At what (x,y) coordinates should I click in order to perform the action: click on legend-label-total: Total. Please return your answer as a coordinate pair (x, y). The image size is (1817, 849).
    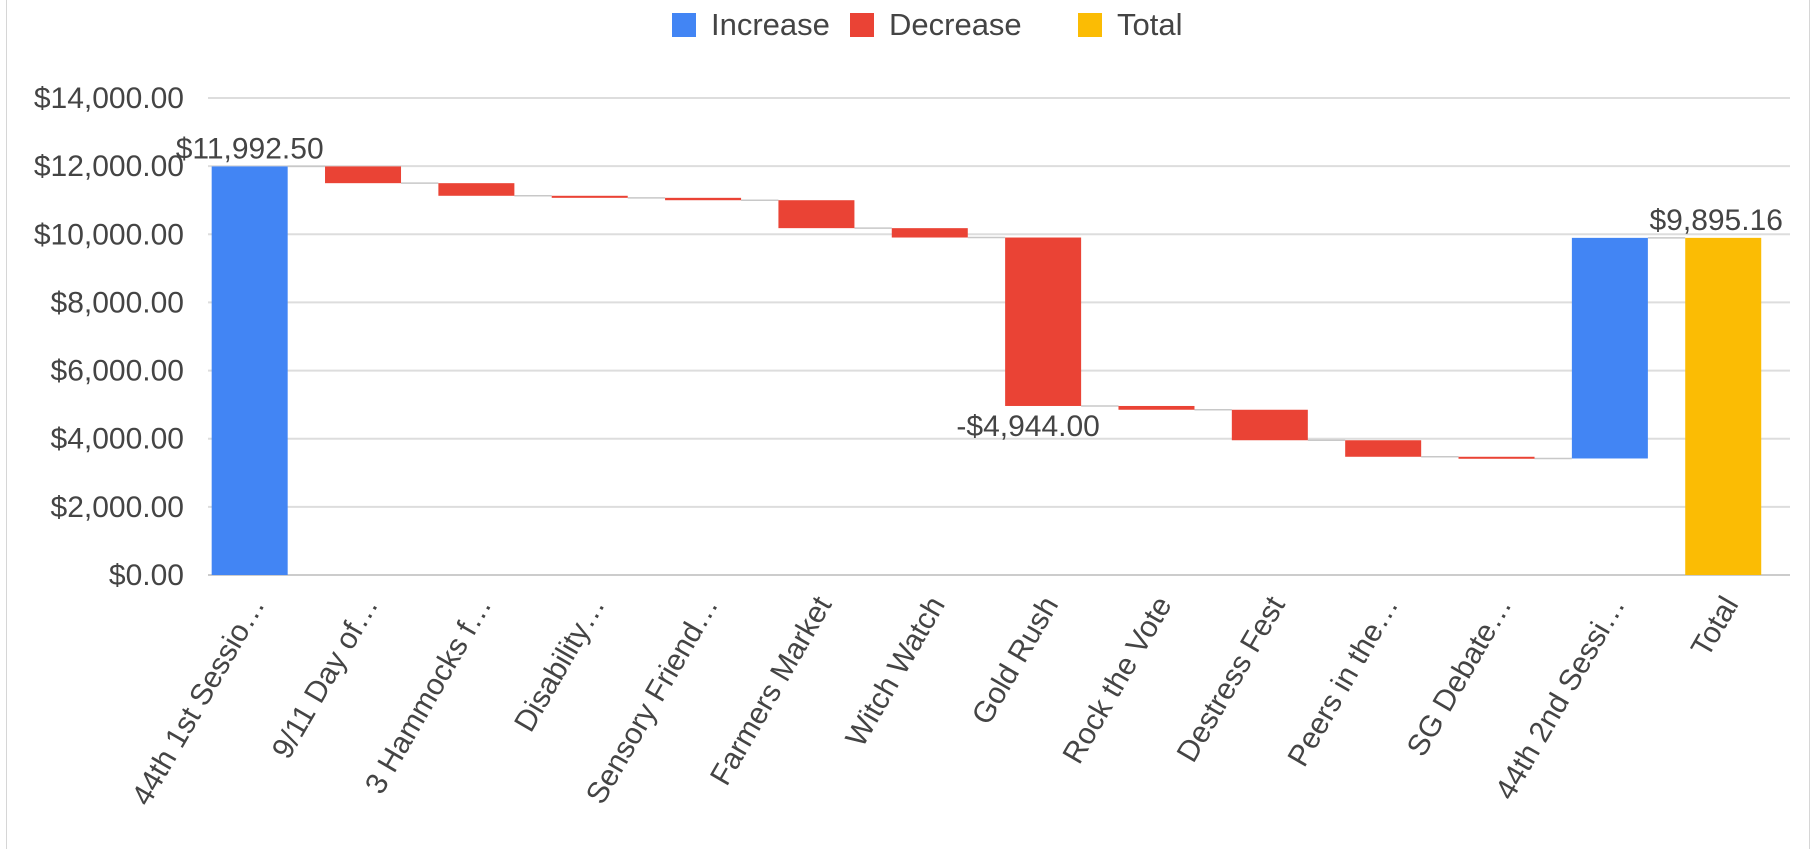
    Looking at the image, I should click on (1149, 24).